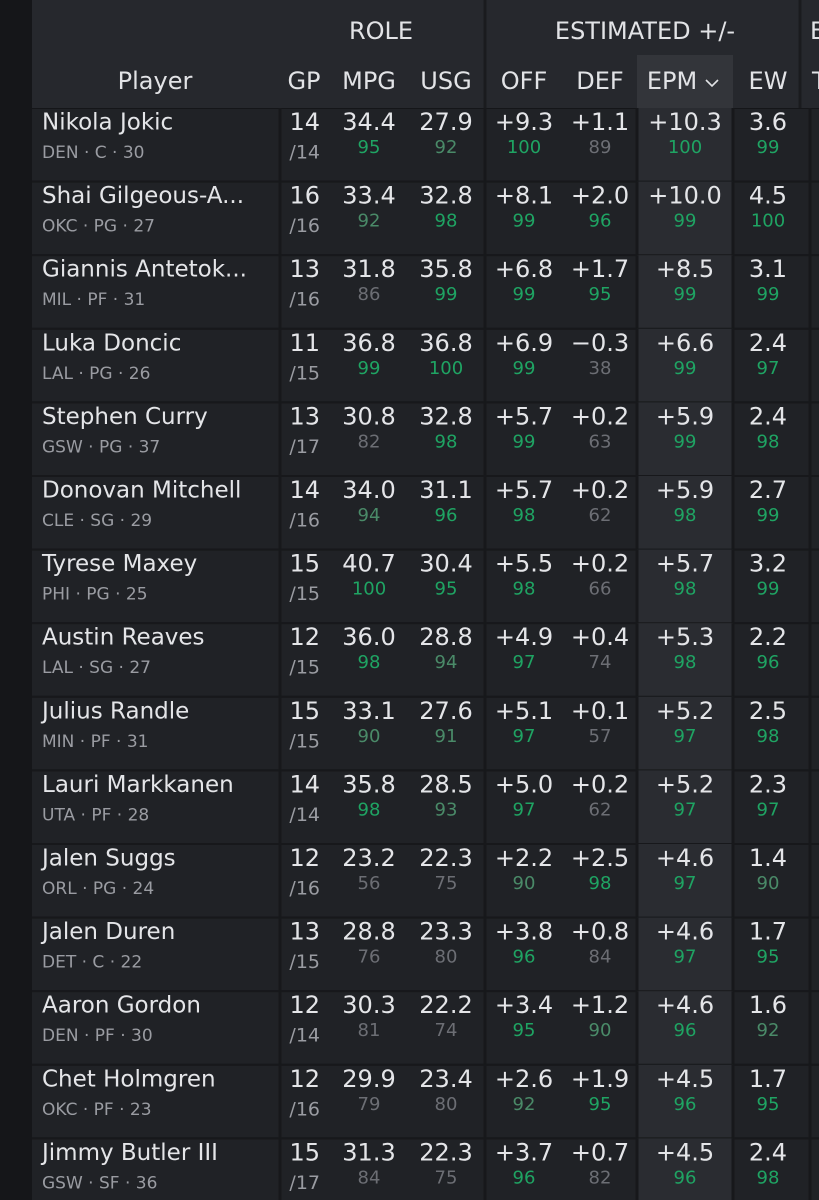 The image size is (819, 1200). Describe the element at coordinates (129, 1079) in the screenshot. I see `player-name: Chet Holmgren` at that location.